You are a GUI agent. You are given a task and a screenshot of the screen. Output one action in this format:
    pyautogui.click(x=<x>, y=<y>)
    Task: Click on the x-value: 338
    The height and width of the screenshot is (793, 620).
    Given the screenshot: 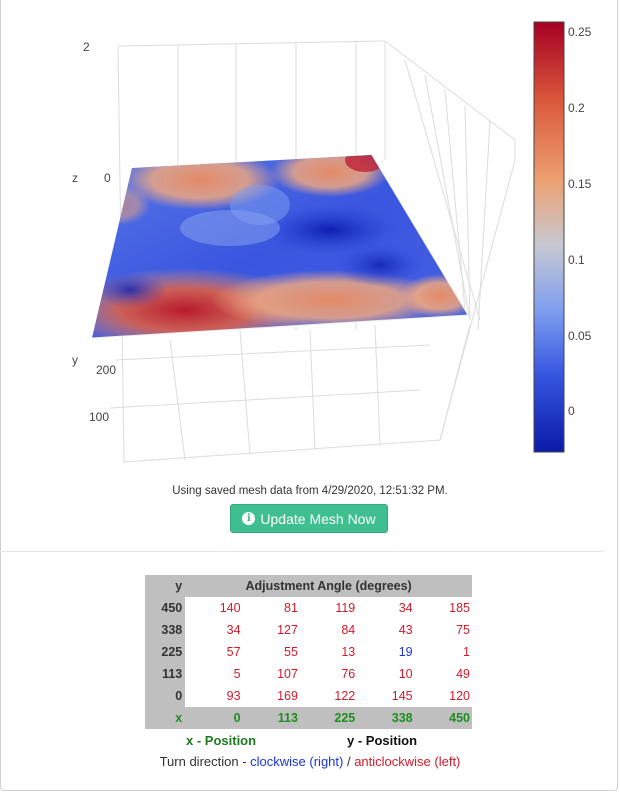 What is the action you would take?
    pyautogui.click(x=386, y=718)
    